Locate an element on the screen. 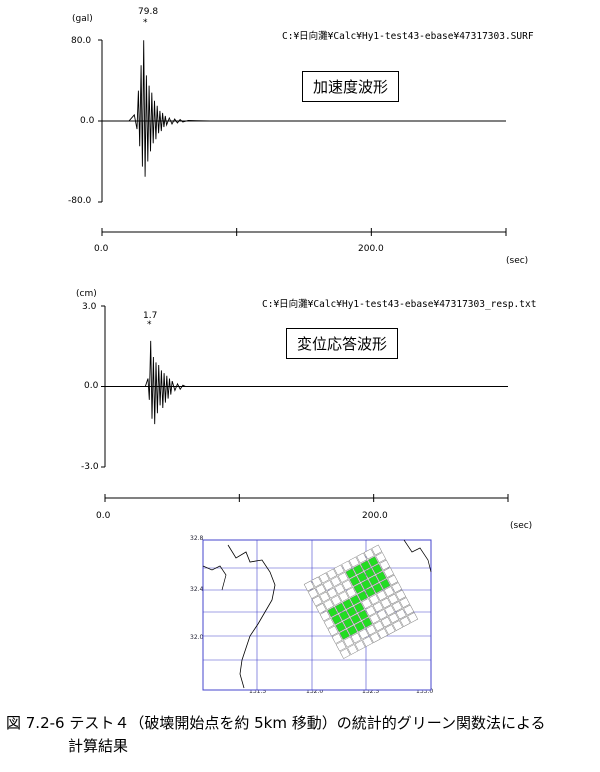  acc-ytick-top: 80.0 is located at coordinates (81, 41).